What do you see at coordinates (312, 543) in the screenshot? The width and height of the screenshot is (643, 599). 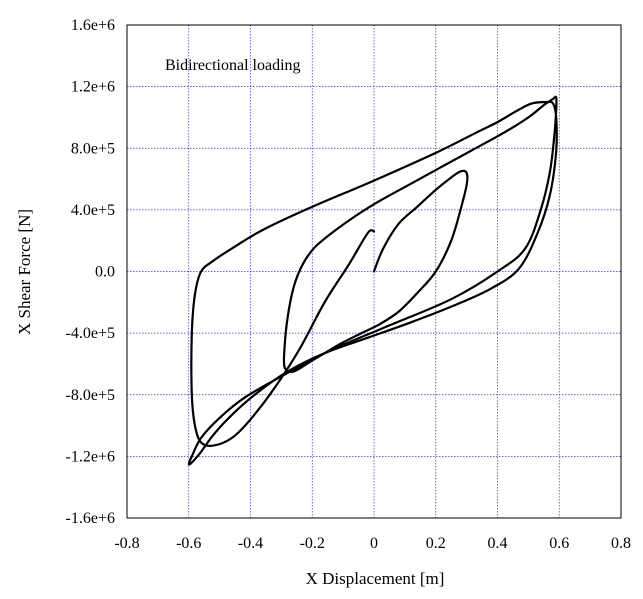 I see `x-tick-label: -0.2` at bounding box center [312, 543].